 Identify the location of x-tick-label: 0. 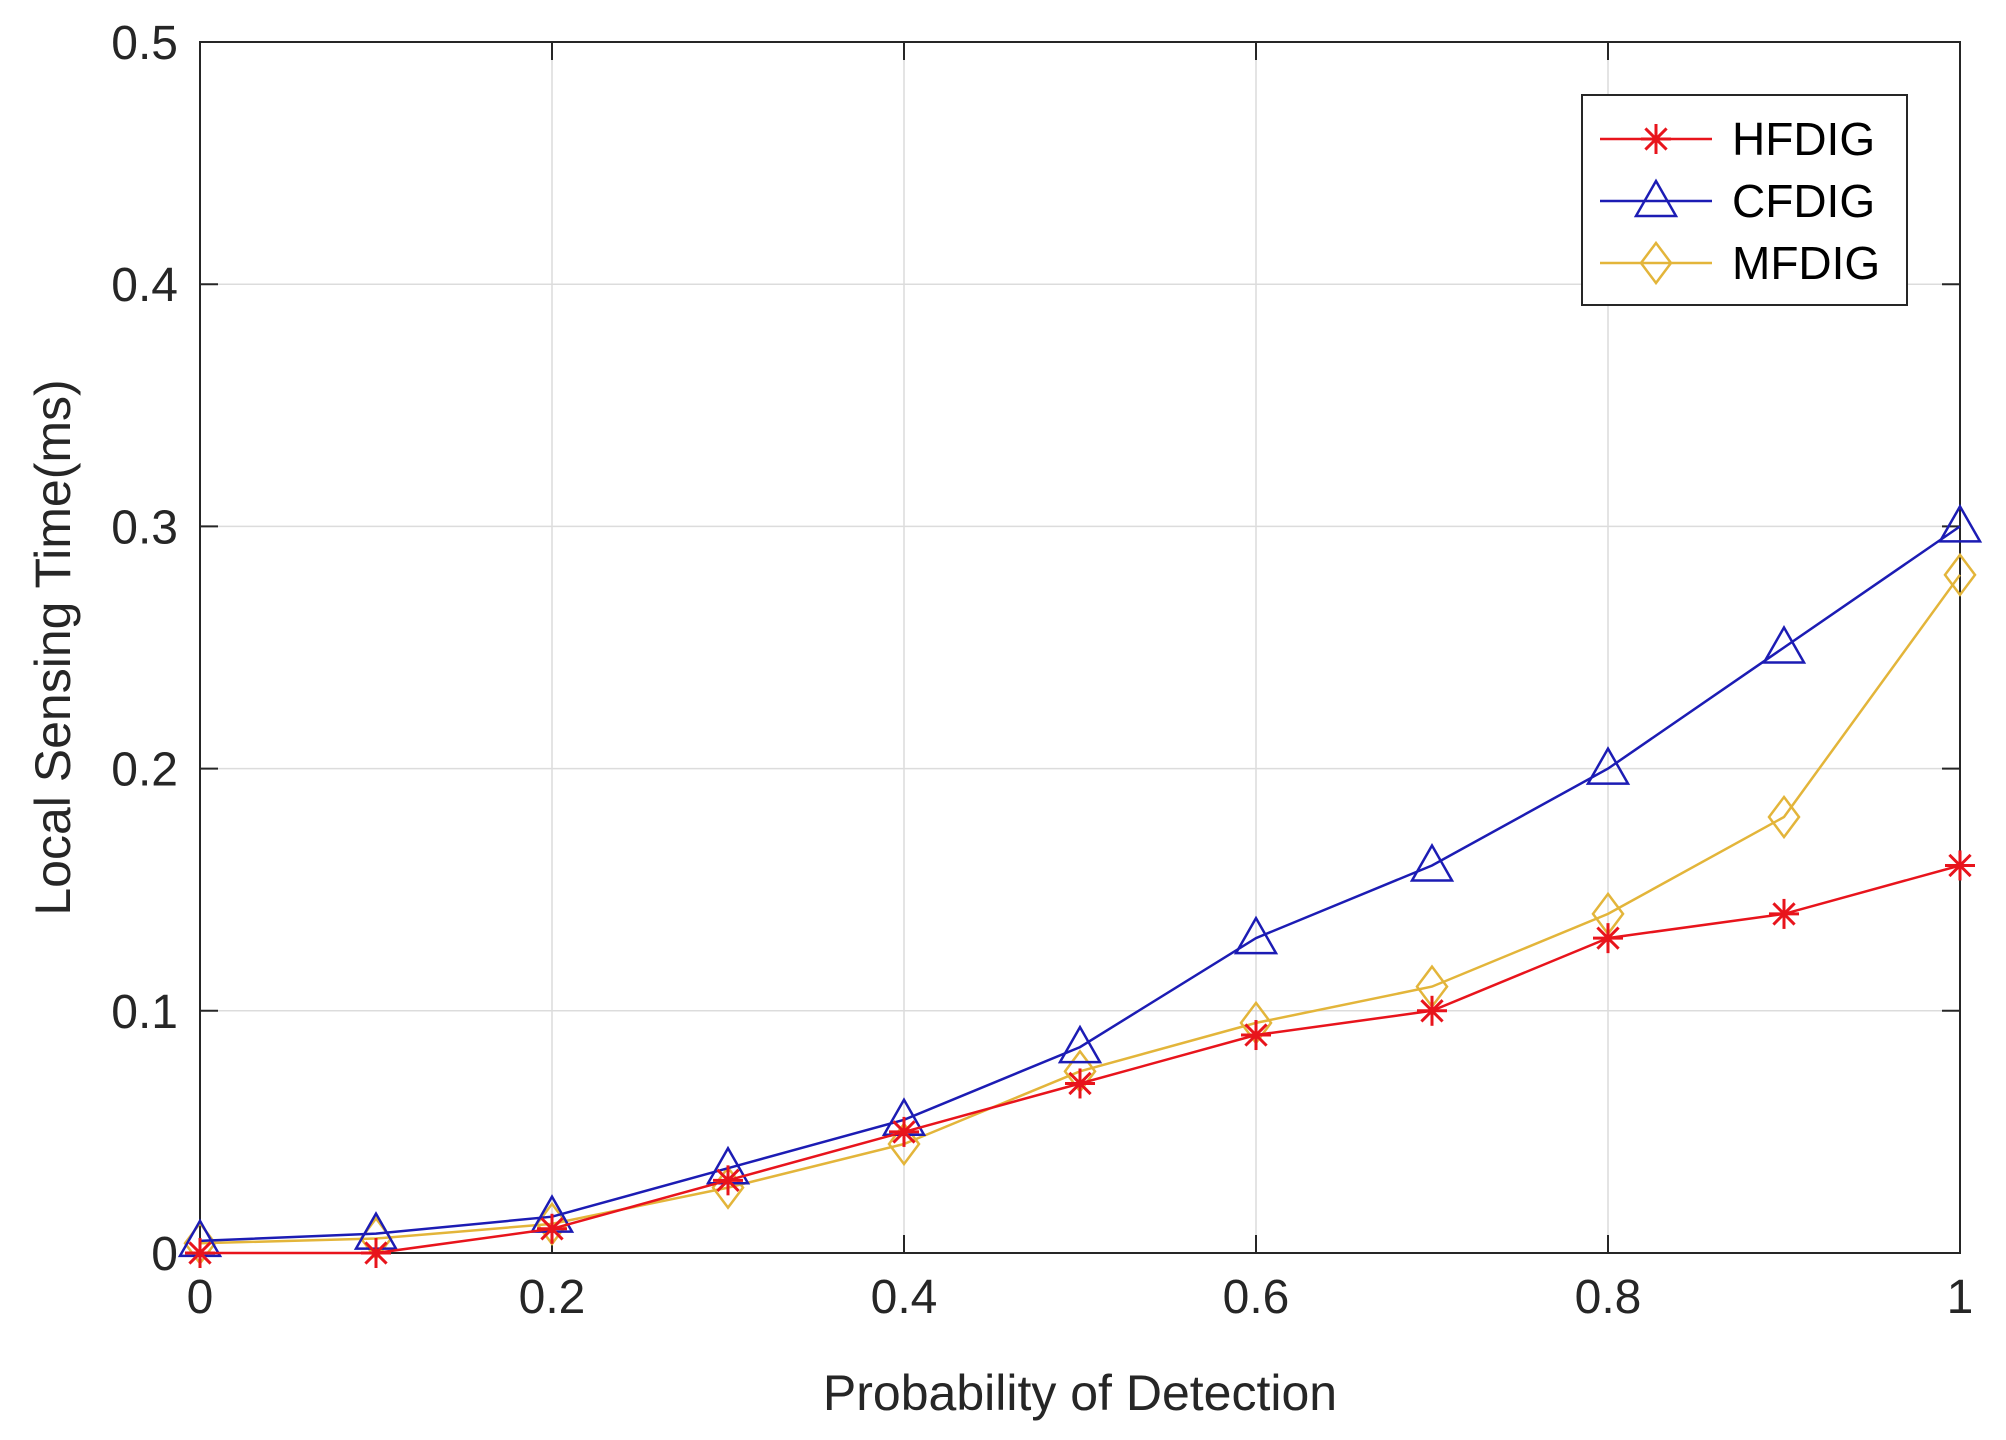
(200, 1297).